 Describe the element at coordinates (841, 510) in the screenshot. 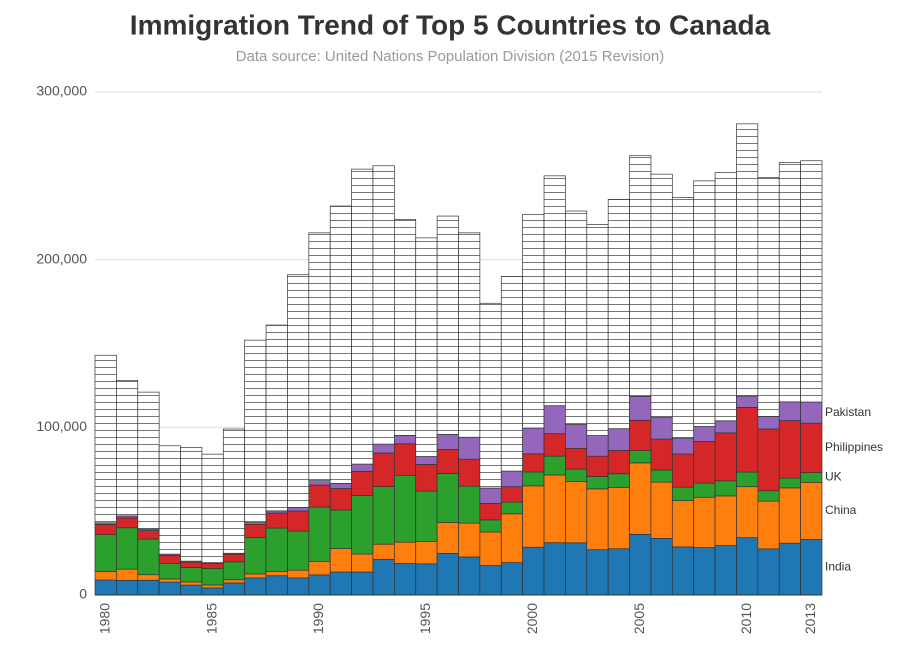

I see `series-label: China` at that location.